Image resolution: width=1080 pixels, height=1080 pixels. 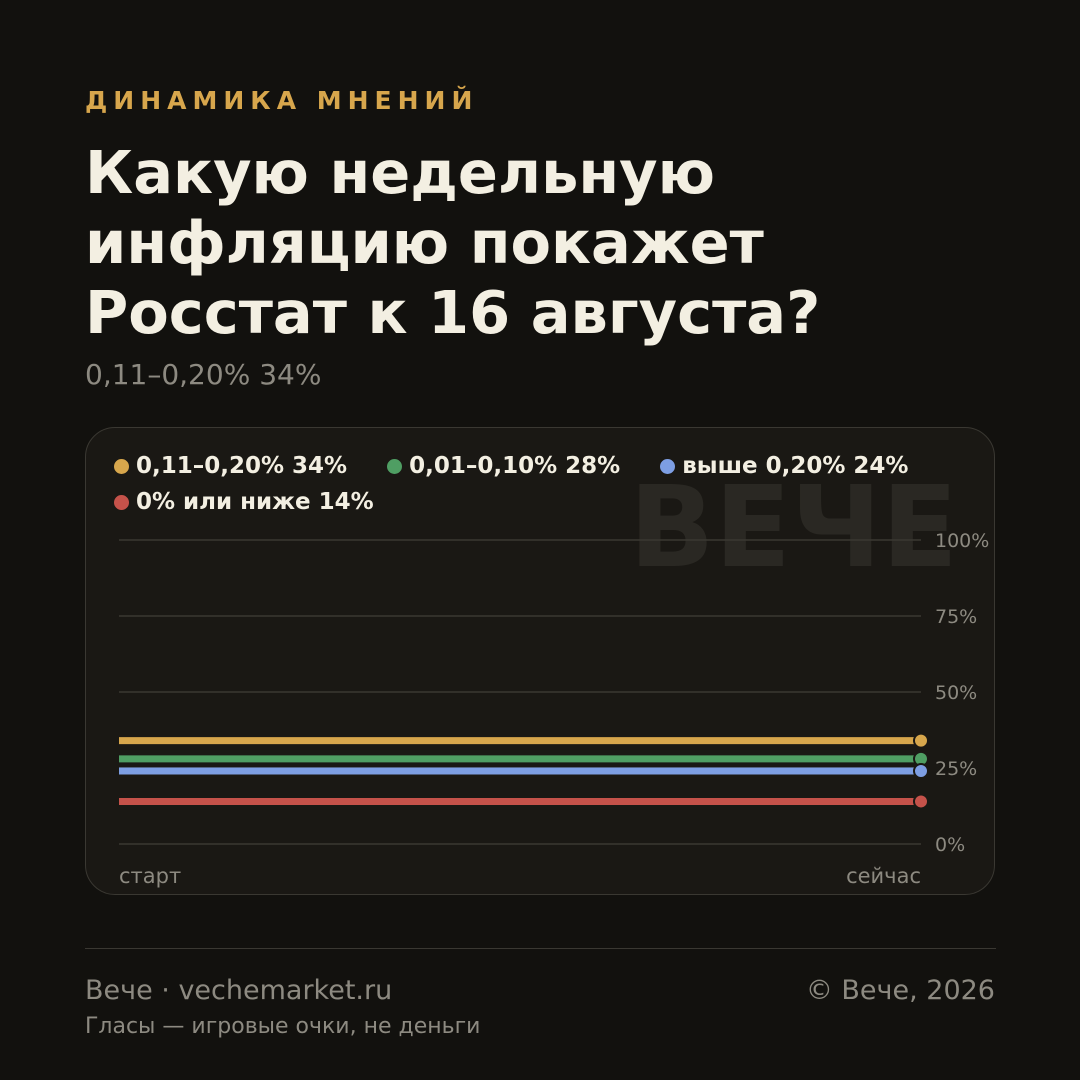 I want to click on y-tick-label: 75%, so click(x=956, y=617).